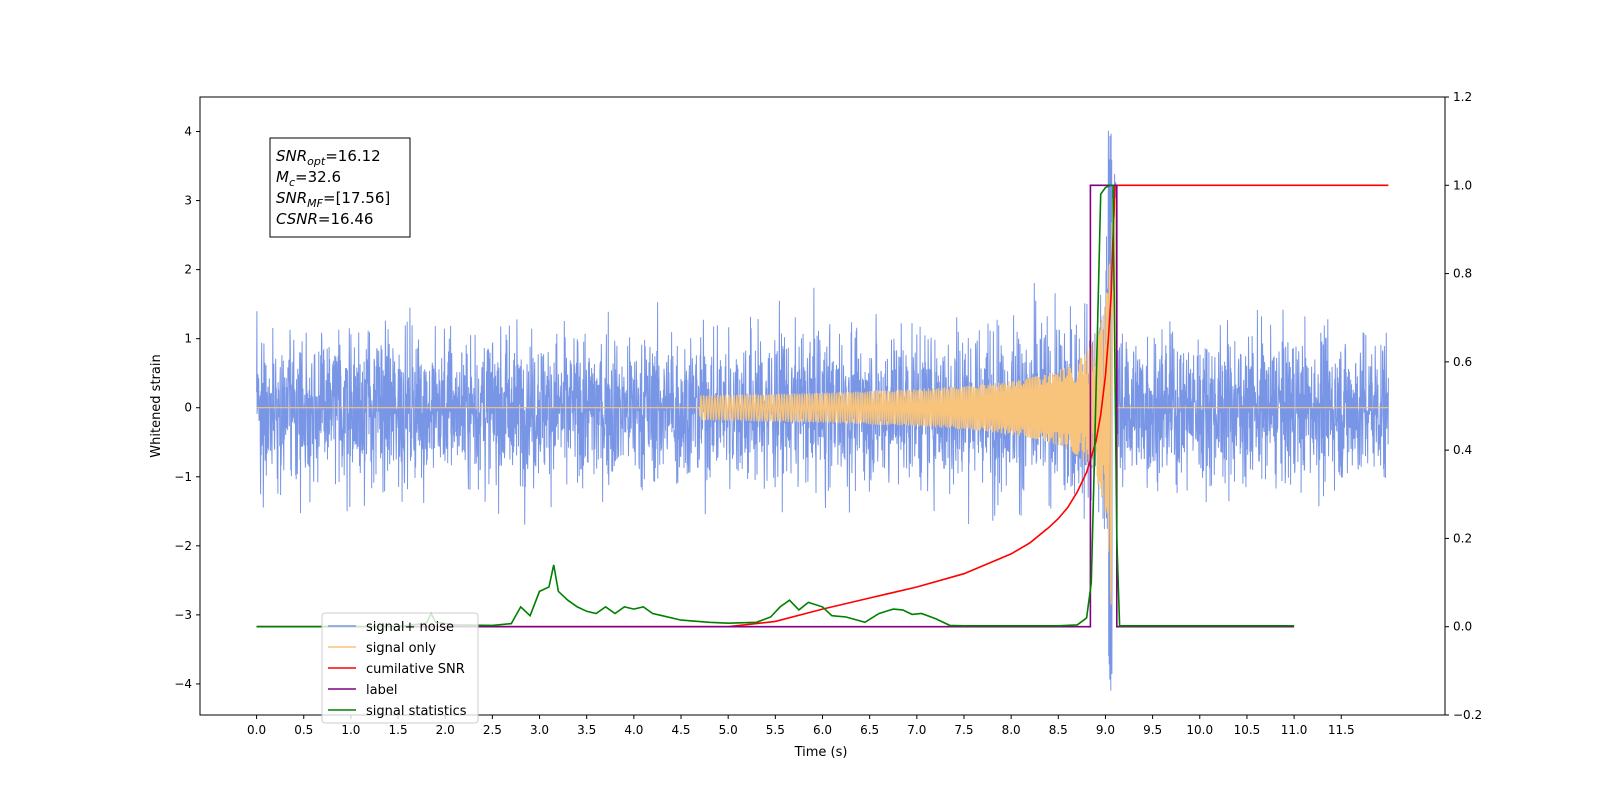  I want to click on x-tick-label: 1.0, so click(350, 730).